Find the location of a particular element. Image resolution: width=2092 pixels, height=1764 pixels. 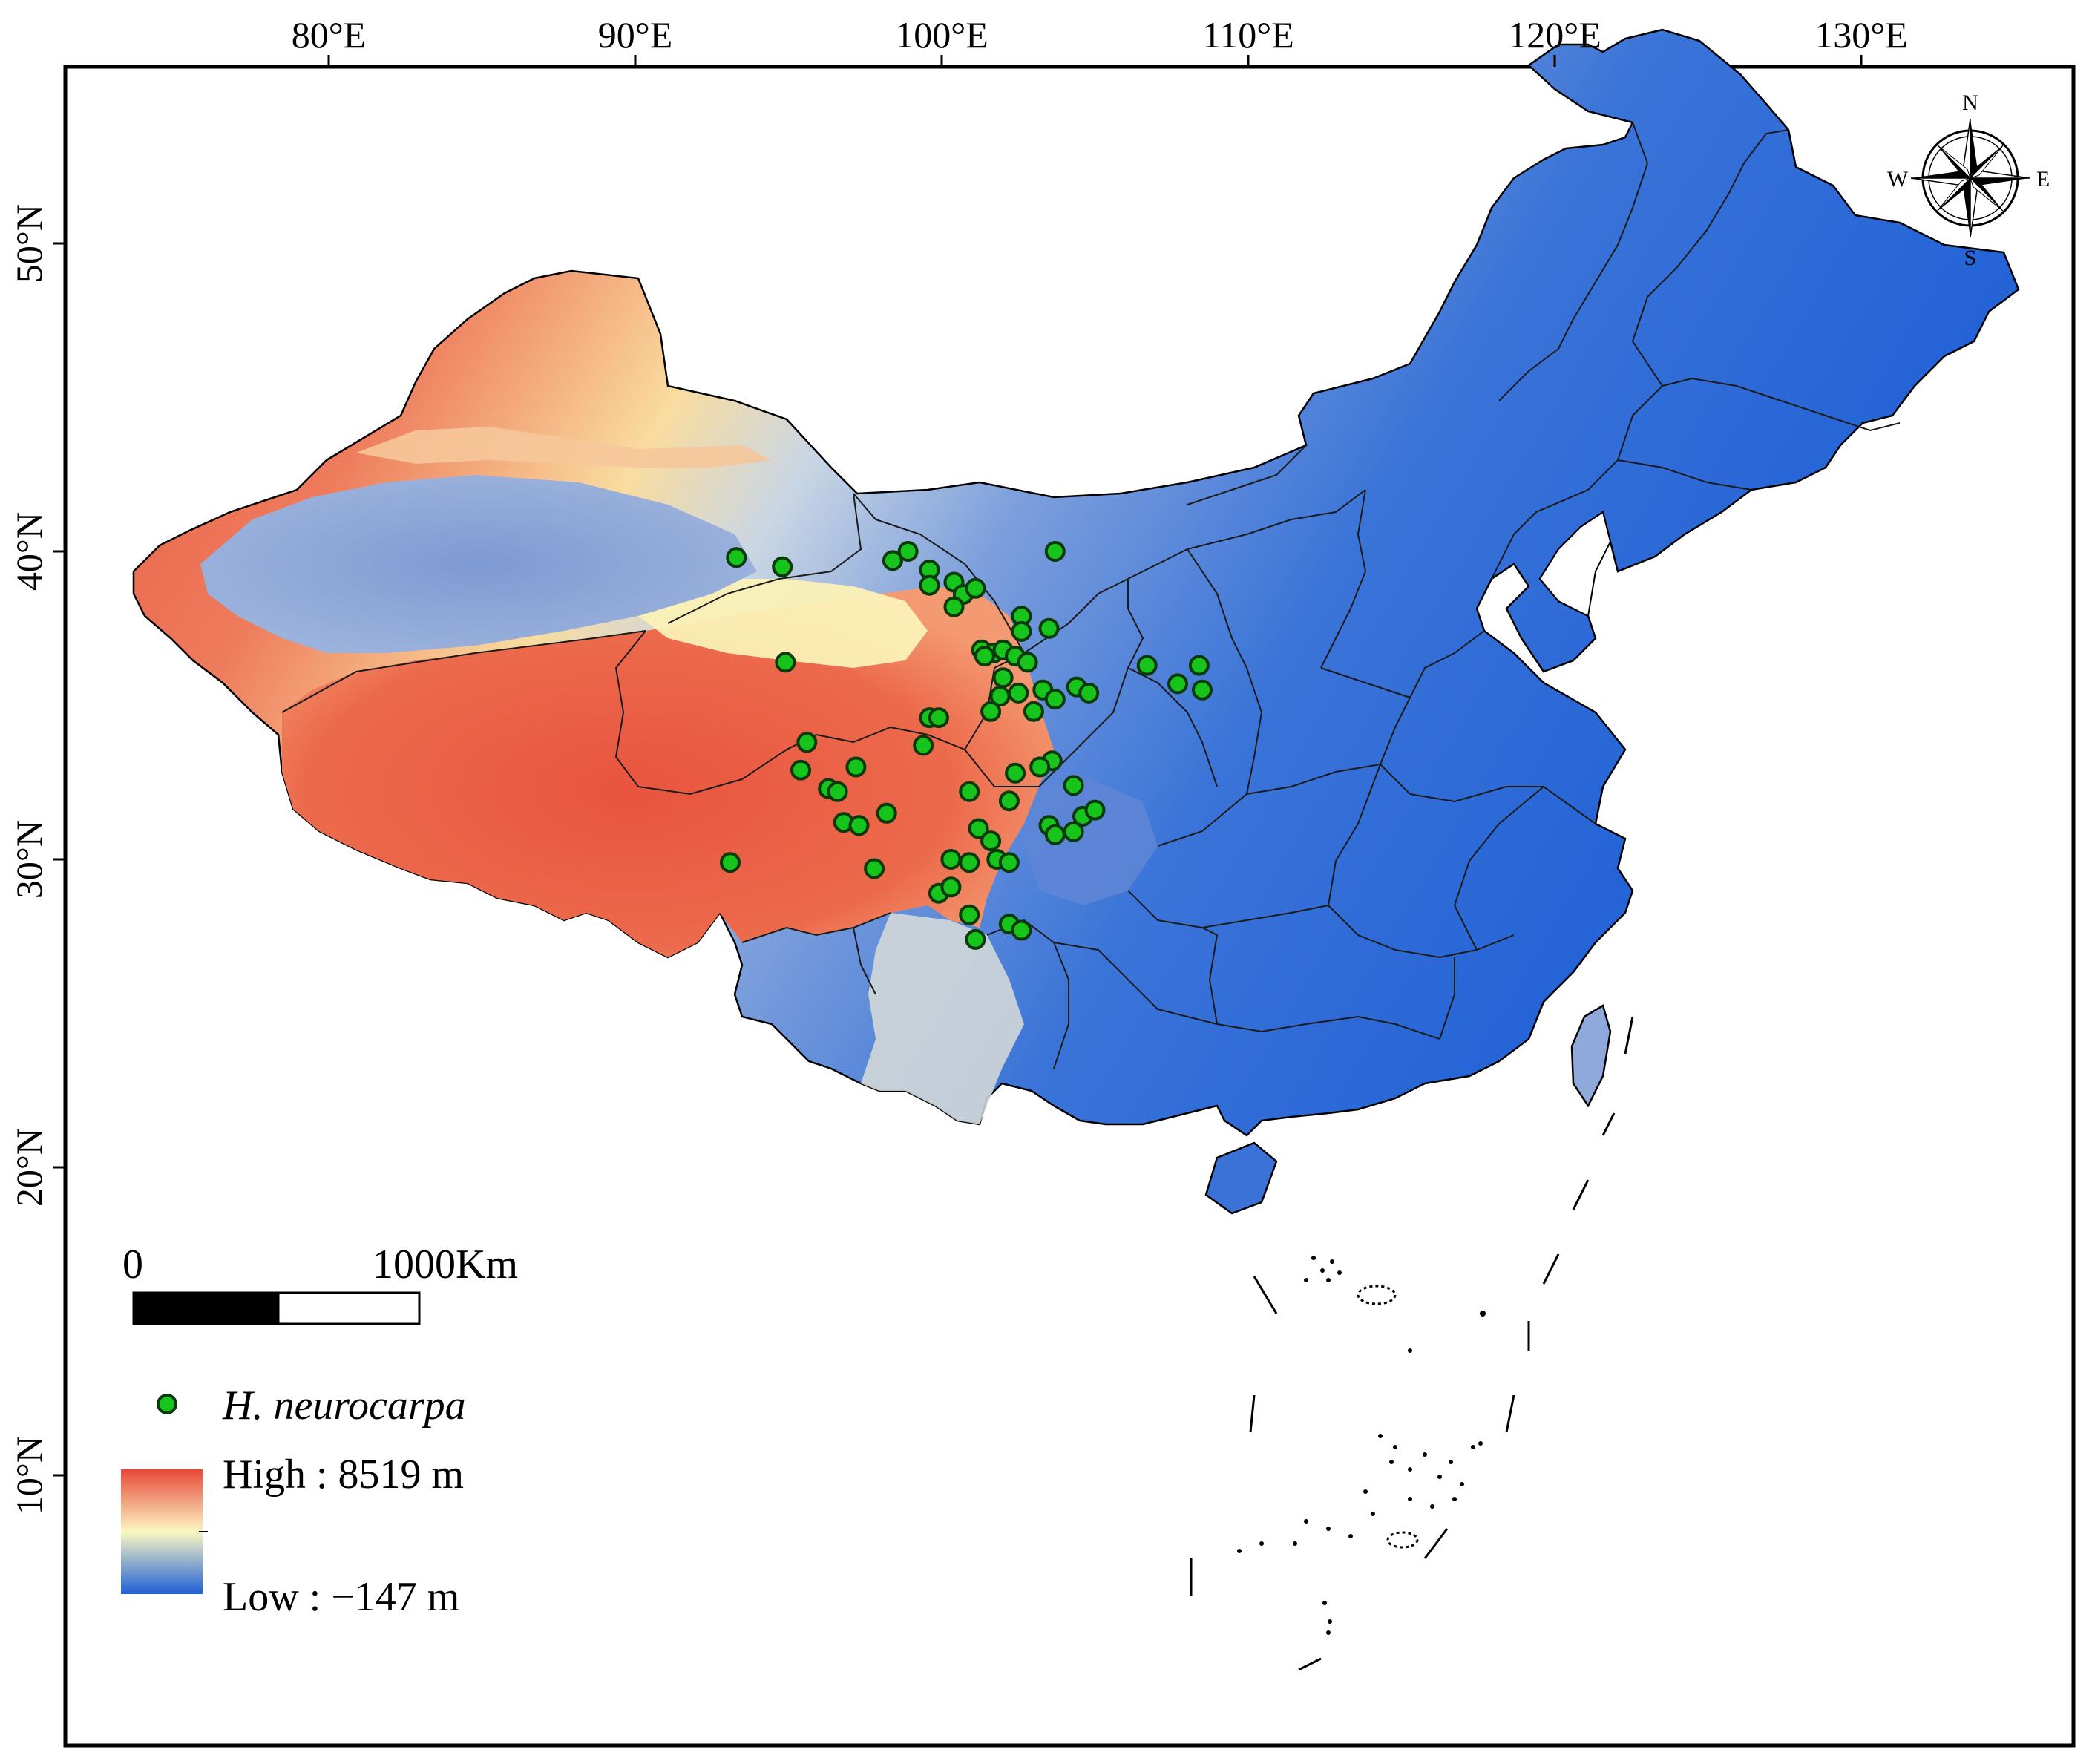

legend-low-label: Low : −147 m is located at coordinates (341, 1597).